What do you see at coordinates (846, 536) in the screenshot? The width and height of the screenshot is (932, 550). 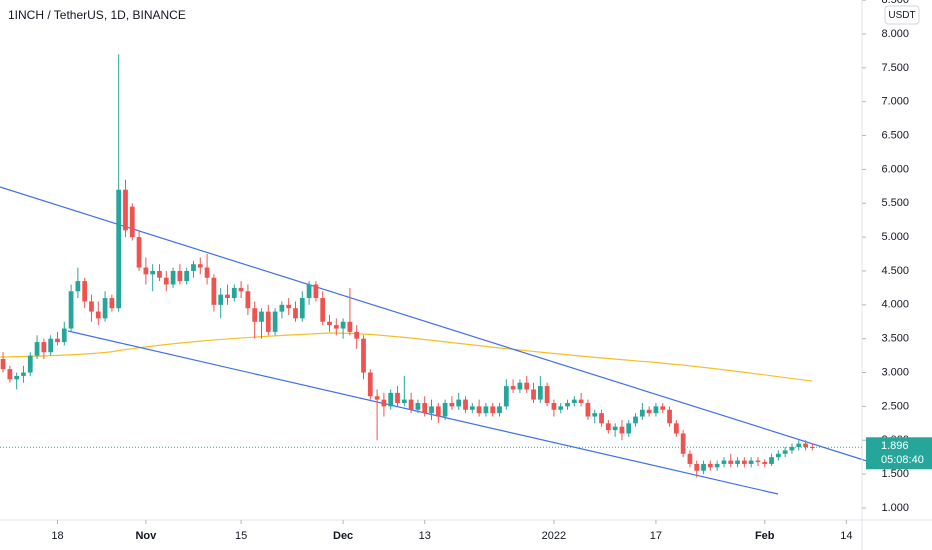 I see `x-tick-label: 14` at bounding box center [846, 536].